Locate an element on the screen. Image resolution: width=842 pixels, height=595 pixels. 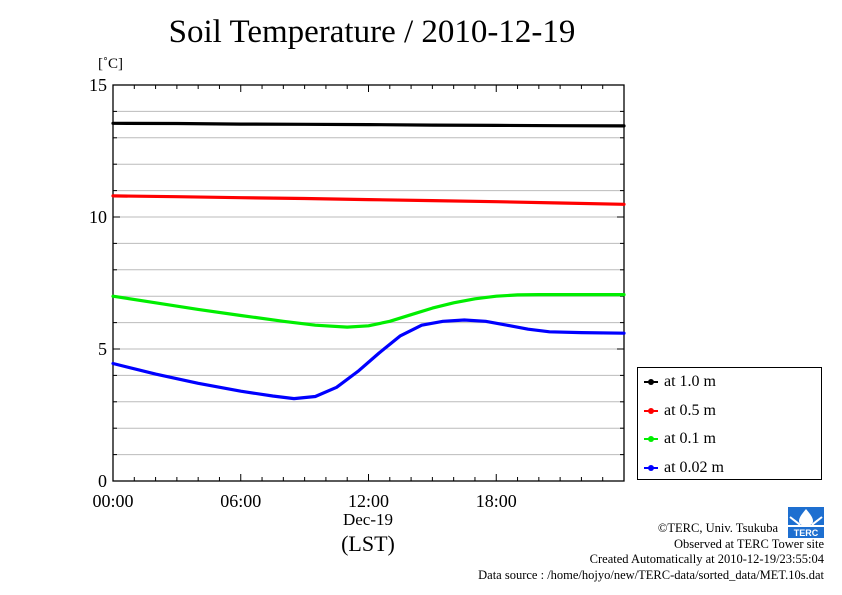
credit-copyright: ©TERC, Univ. Tsukuba is located at coordinates (717, 528).